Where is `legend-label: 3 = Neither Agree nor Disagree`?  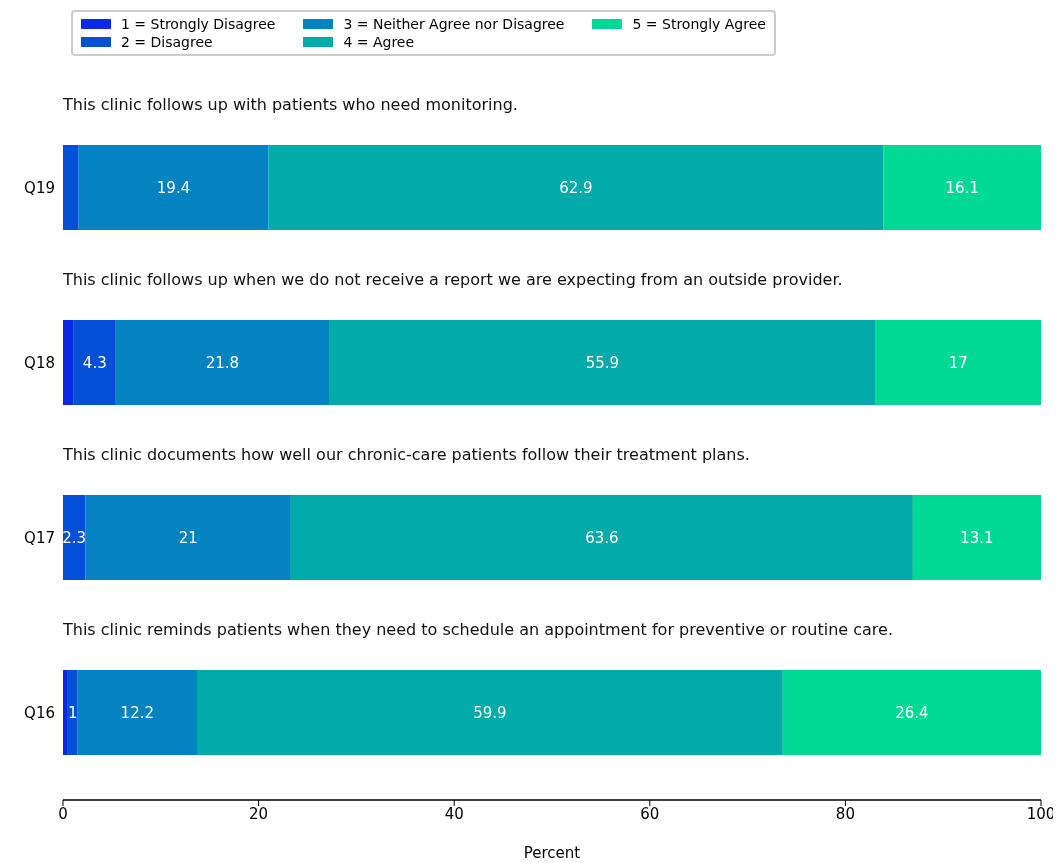
legend-label: 3 = Neither Agree nor Disagree is located at coordinates (454, 24).